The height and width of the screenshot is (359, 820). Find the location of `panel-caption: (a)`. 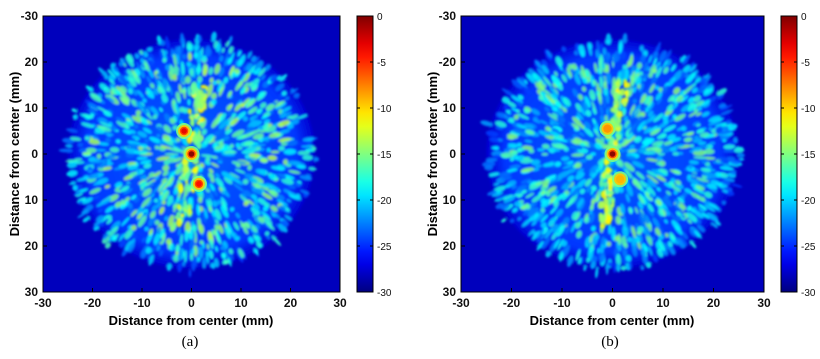

panel-caption: (a) is located at coordinates (190, 342).